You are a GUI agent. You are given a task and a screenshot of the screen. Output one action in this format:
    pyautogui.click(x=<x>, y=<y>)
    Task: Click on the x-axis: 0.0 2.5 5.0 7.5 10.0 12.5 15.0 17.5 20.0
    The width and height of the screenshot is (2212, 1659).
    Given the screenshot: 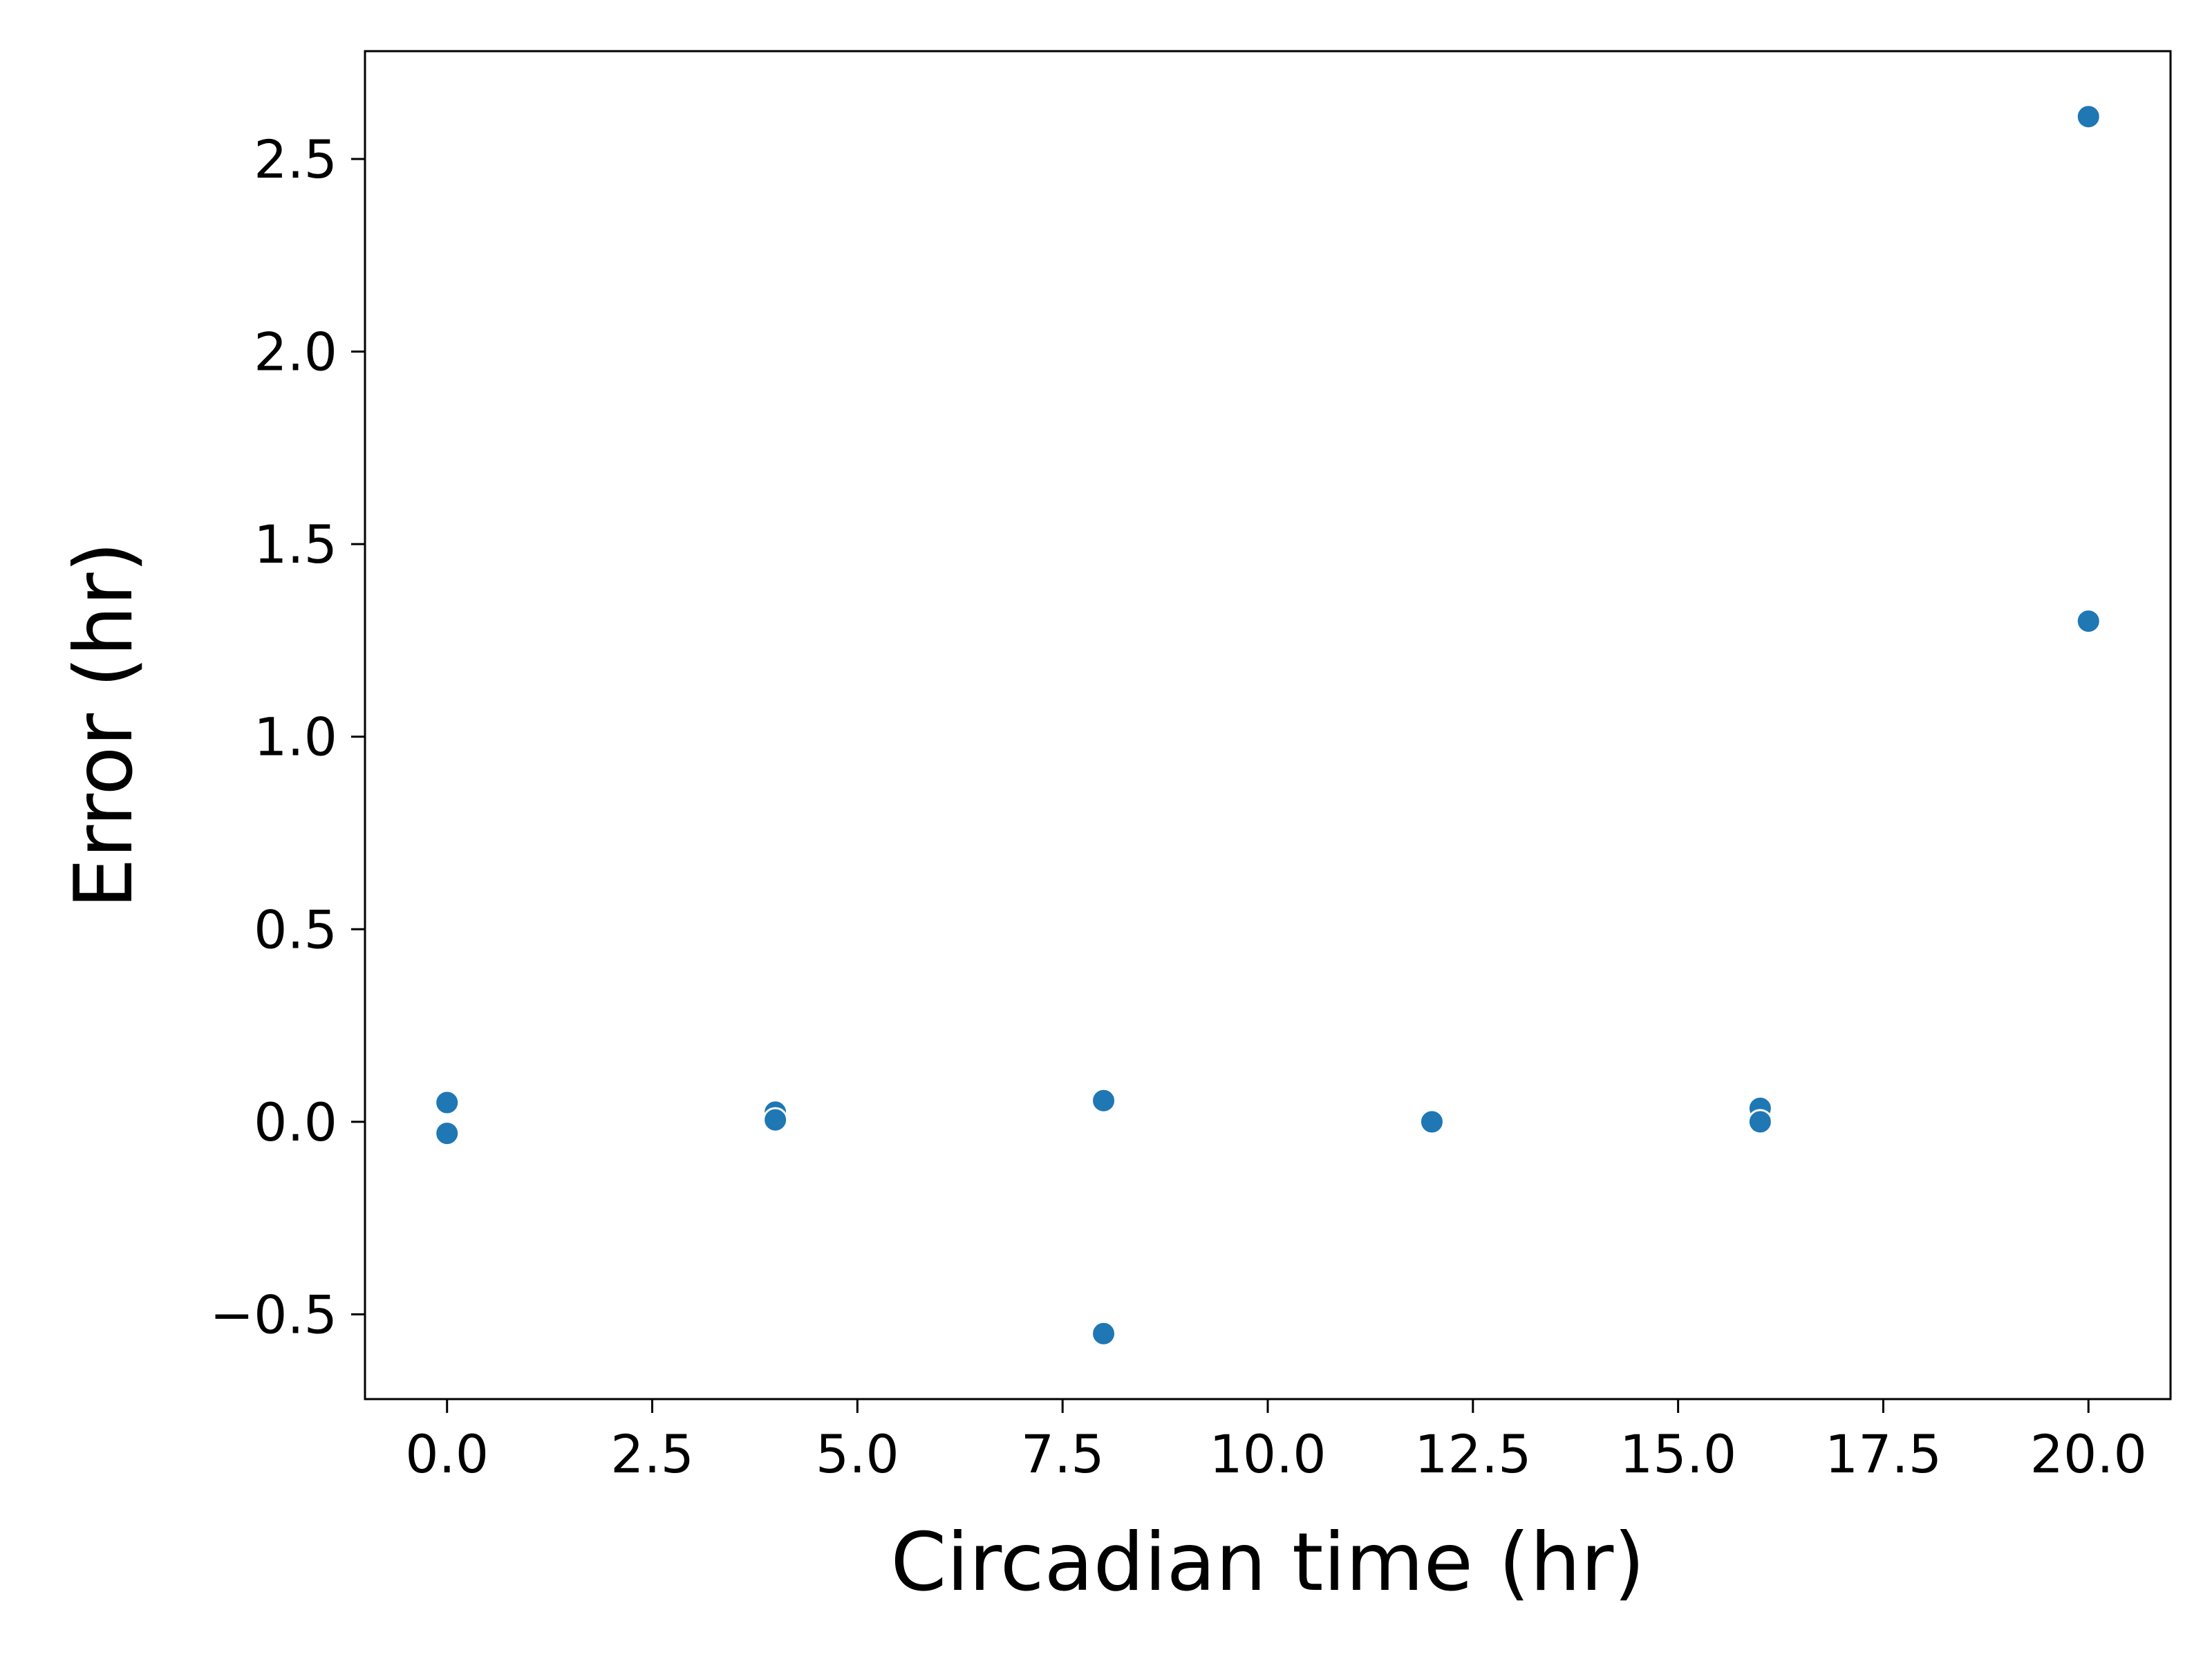 What is the action you would take?
    pyautogui.click(x=1276, y=1442)
    